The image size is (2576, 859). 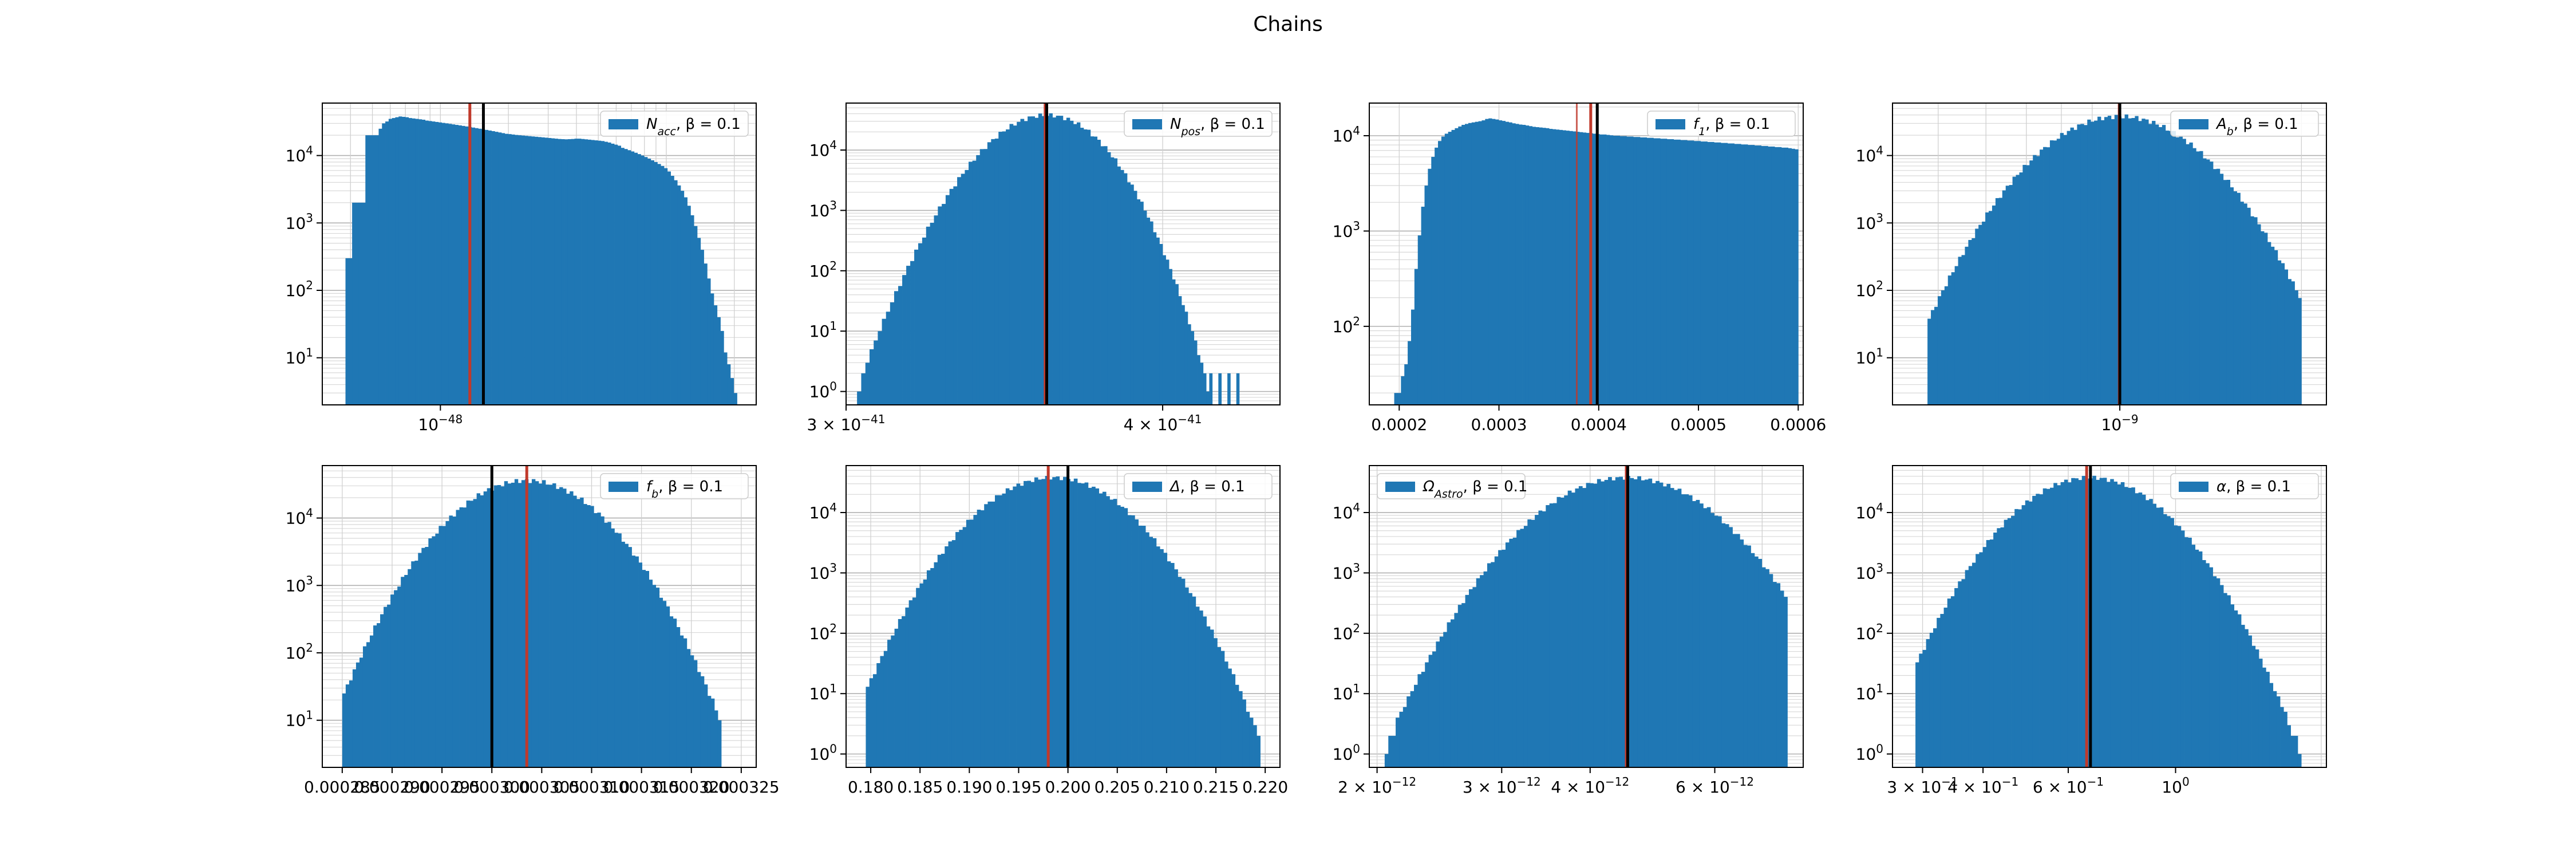 What do you see at coordinates (299, 584) in the screenshot?
I see `y-tick-label: 10³` at bounding box center [299, 584].